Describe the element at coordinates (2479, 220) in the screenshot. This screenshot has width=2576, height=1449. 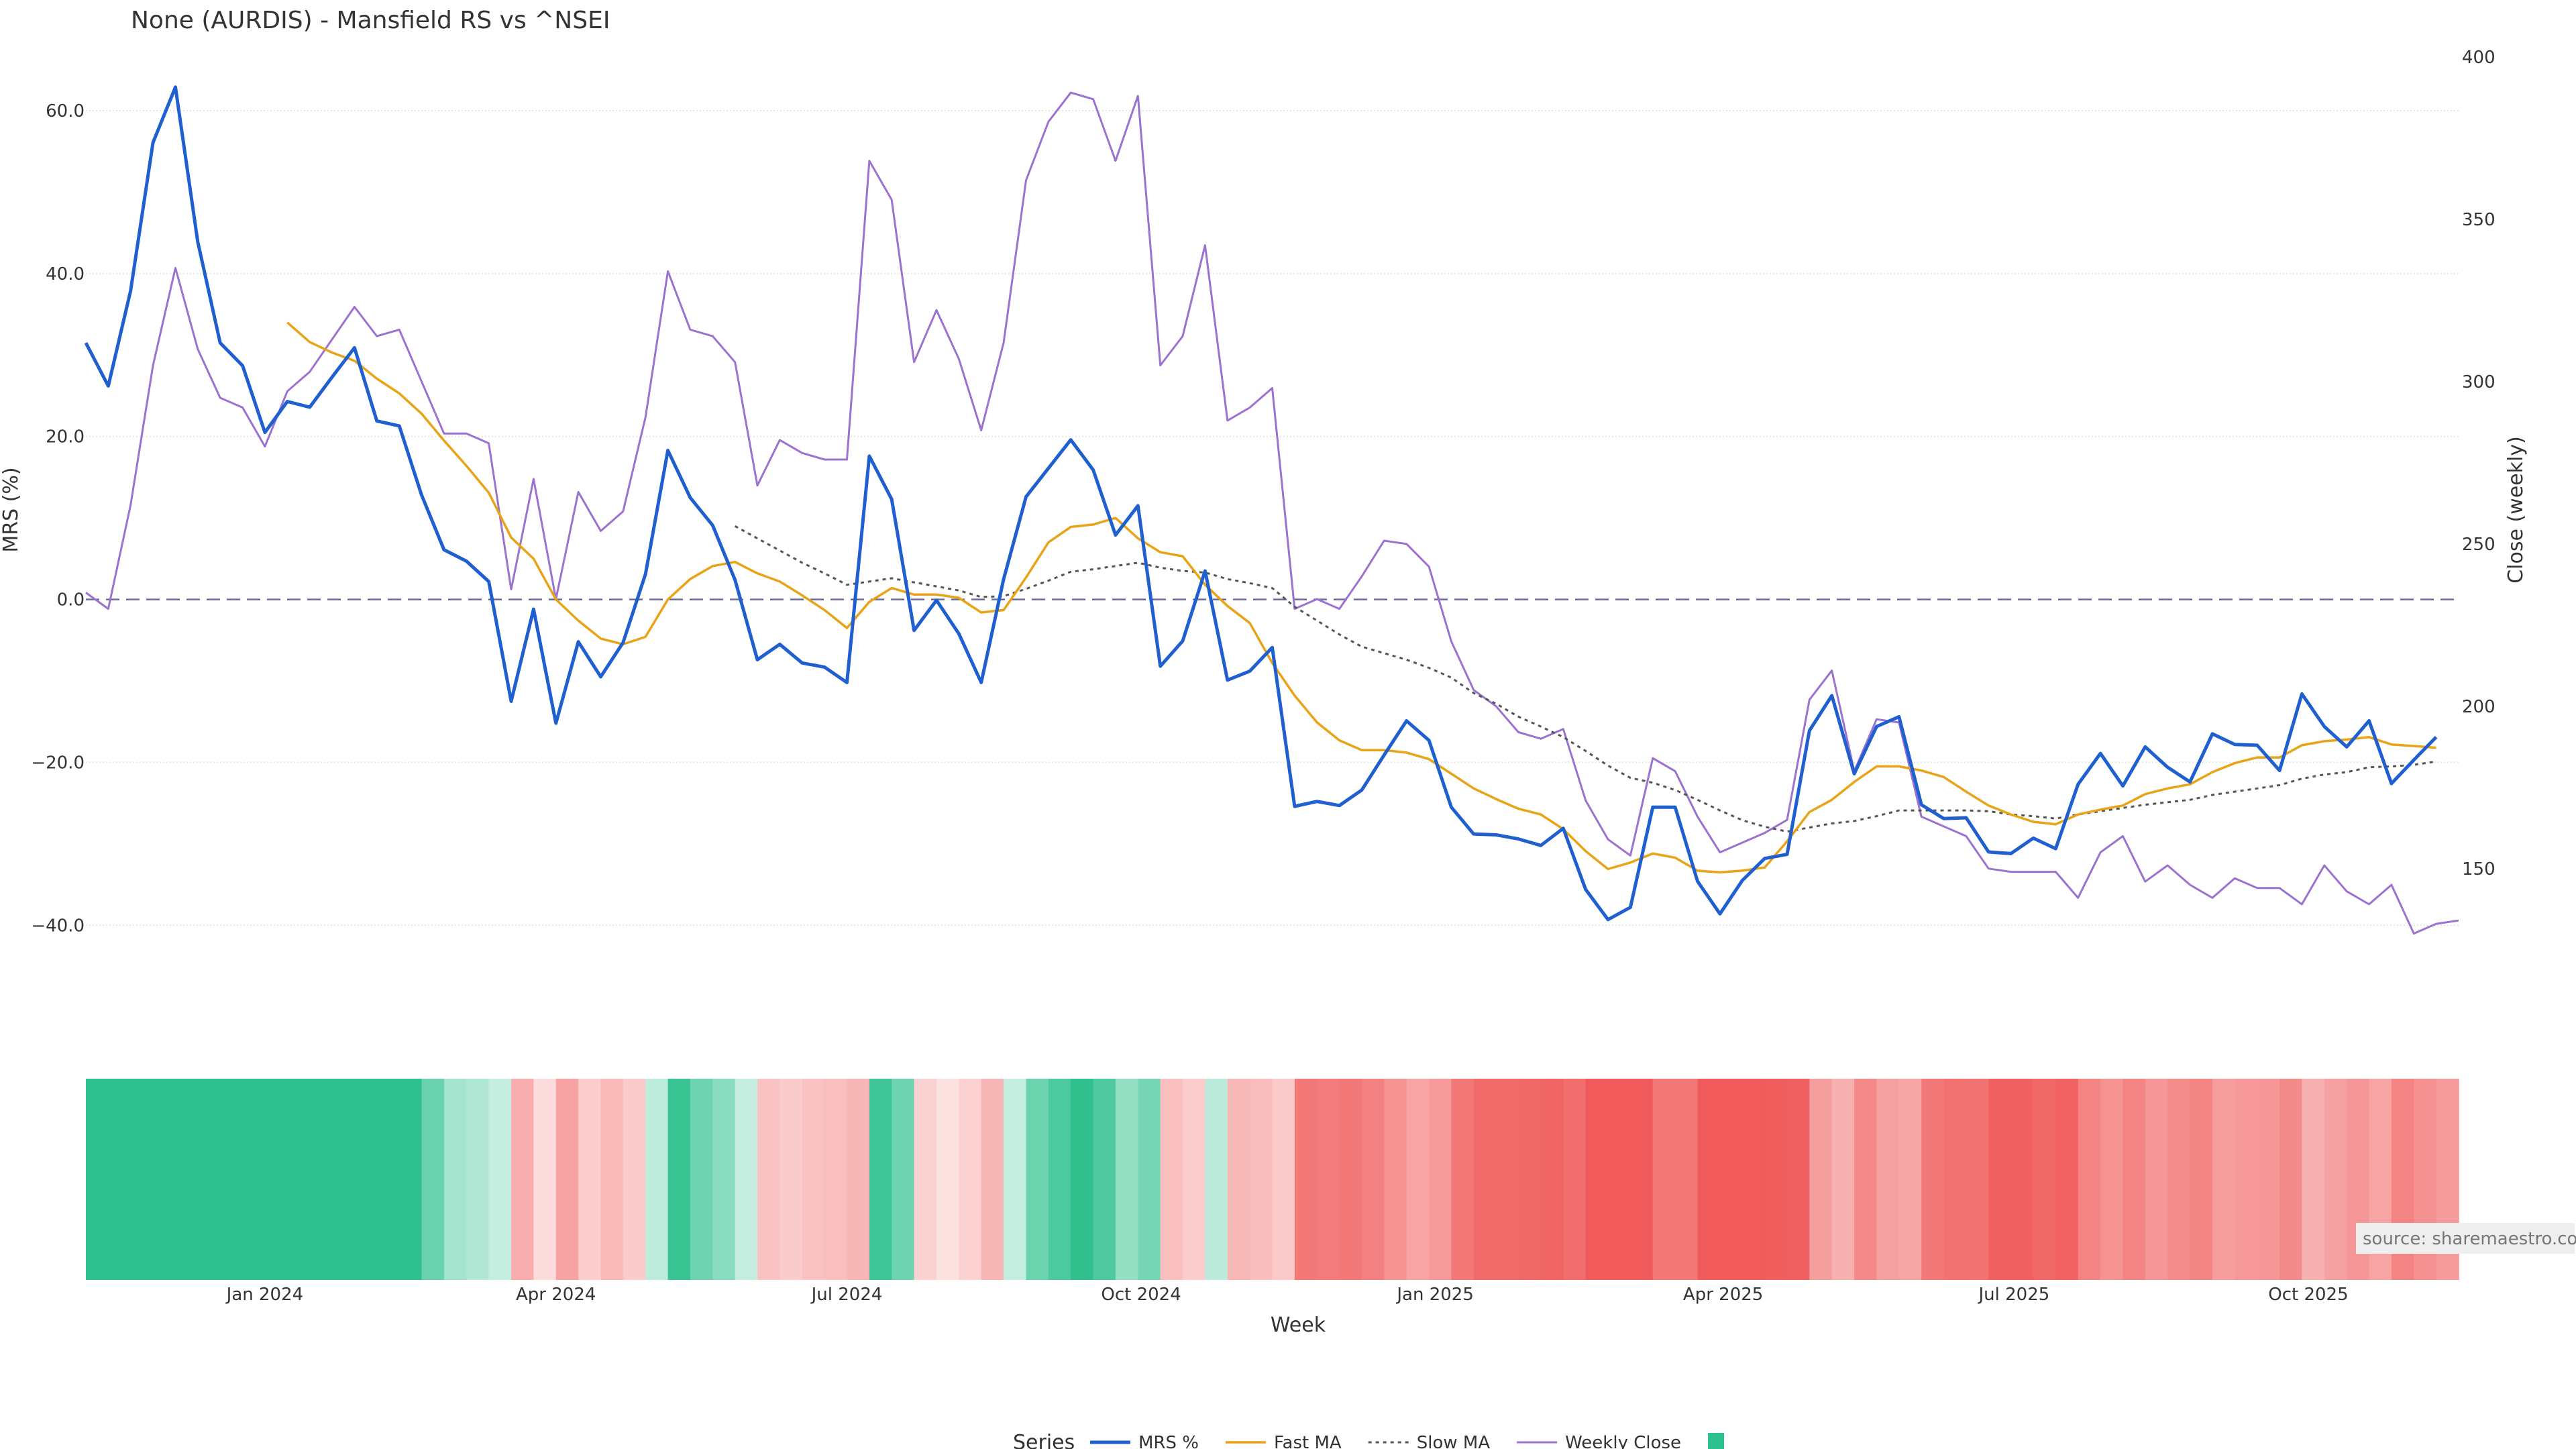
I see `y2-tick-label: 350` at that location.